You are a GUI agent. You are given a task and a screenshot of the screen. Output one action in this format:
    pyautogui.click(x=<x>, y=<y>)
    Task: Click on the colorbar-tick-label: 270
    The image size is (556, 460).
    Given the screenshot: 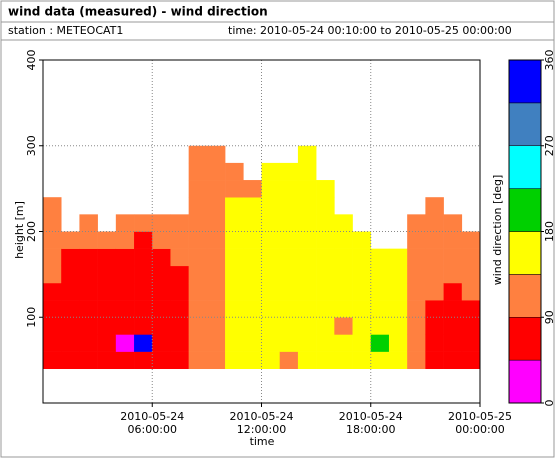 What is the action you would take?
    pyautogui.click(x=549, y=145)
    